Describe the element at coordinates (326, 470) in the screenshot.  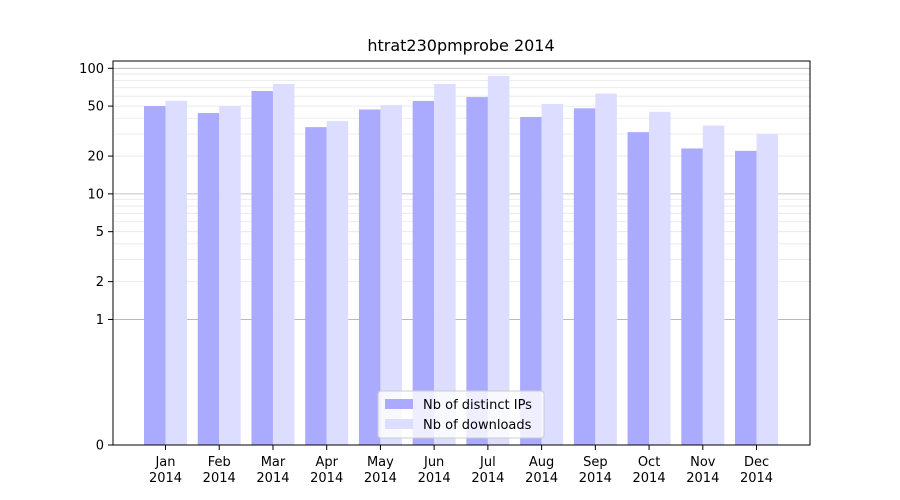
I see `x-tick-label: Apr 2014` at that location.